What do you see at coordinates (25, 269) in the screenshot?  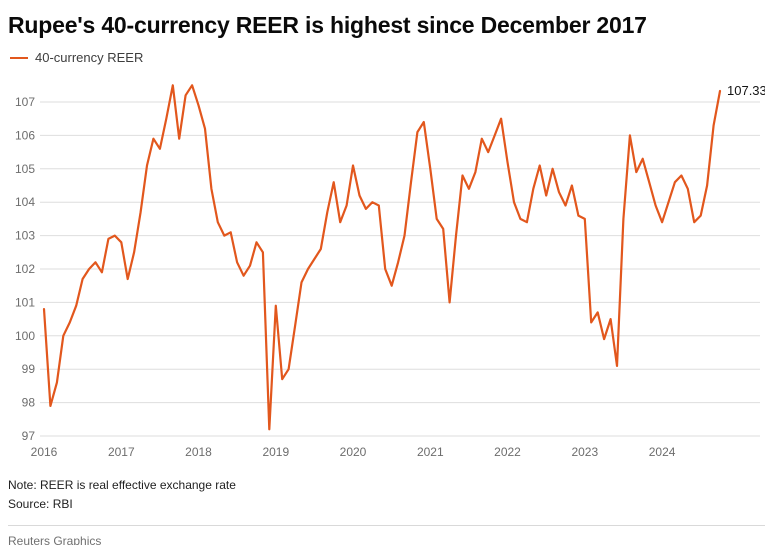 I see `y-tick-label: 102` at bounding box center [25, 269].